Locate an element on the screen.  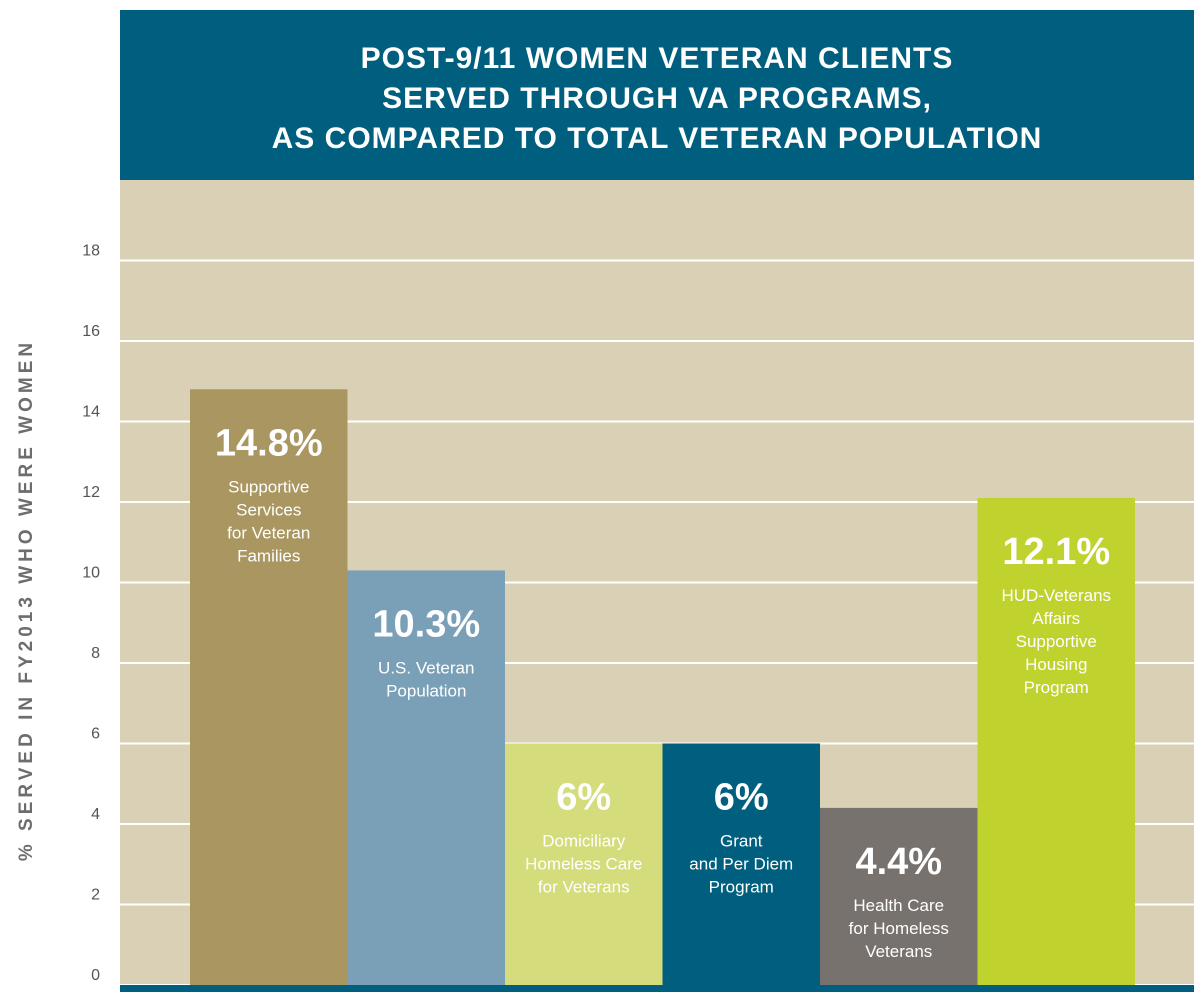
y-tick-label: 12 is located at coordinates (91, 492).